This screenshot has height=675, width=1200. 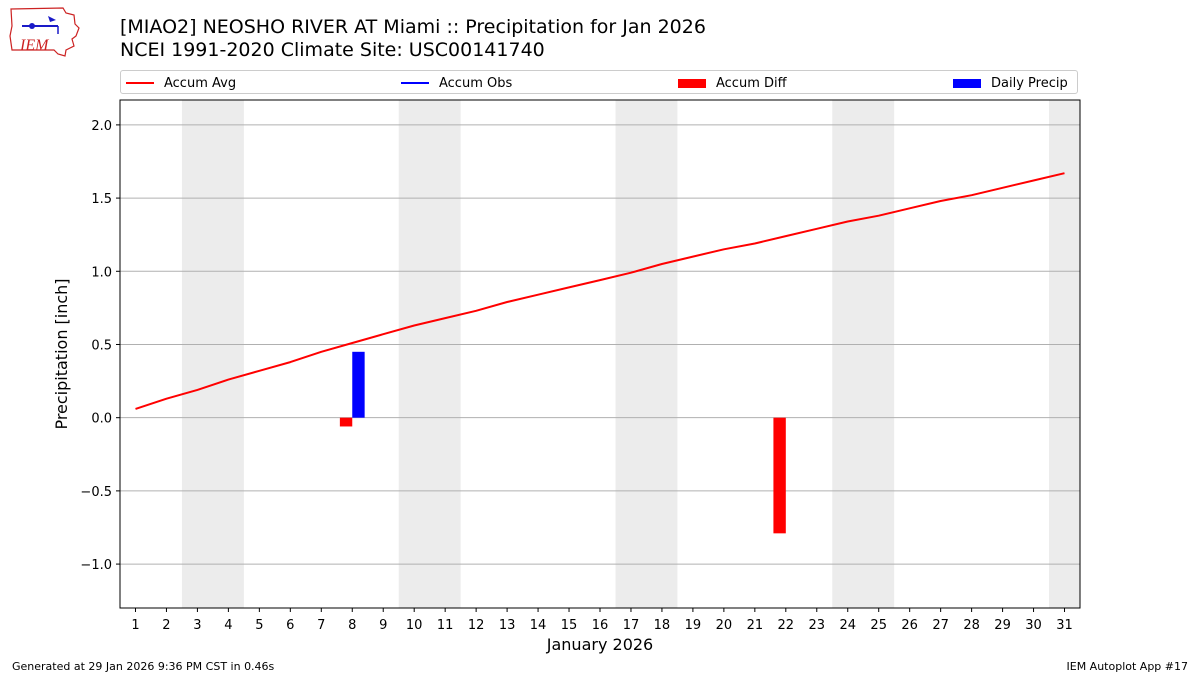 What do you see at coordinates (599, 644) in the screenshot?
I see `x-axis-label: January 2026` at bounding box center [599, 644].